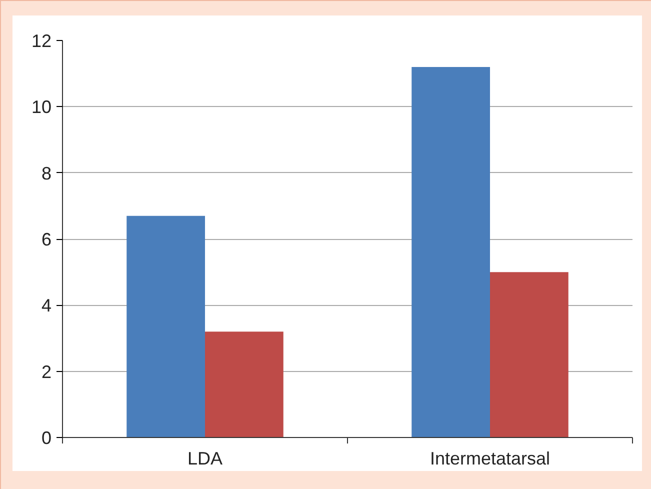 The image size is (651, 489). What do you see at coordinates (46, 372) in the screenshot?
I see `y-tick-label: 2` at bounding box center [46, 372].